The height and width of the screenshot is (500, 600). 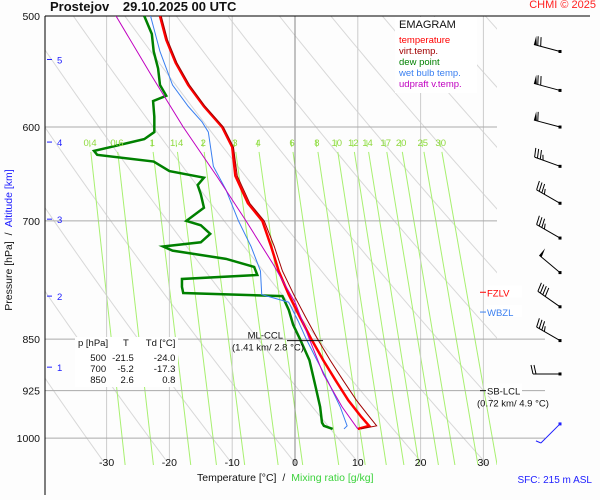 What do you see at coordinates (169, 380) in the screenshot?
I see `table-cell: 0.8` at bounding box center [169, 380].